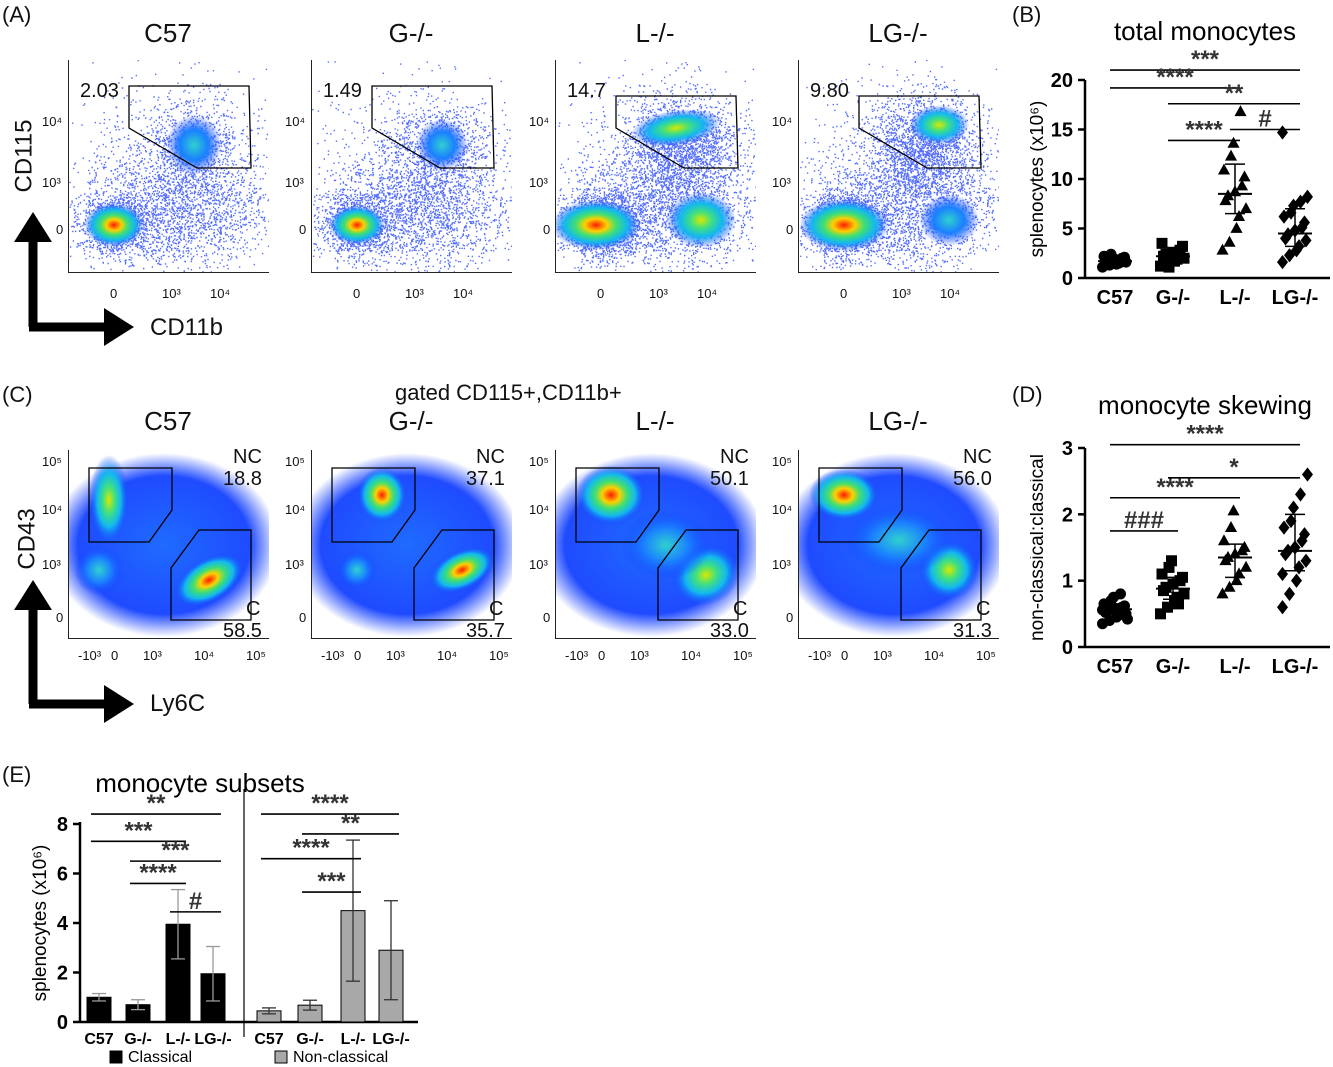 This screenshot has width=1333, height=1067. I want to click on panel-e-significance-label: #, so click(195, 901).